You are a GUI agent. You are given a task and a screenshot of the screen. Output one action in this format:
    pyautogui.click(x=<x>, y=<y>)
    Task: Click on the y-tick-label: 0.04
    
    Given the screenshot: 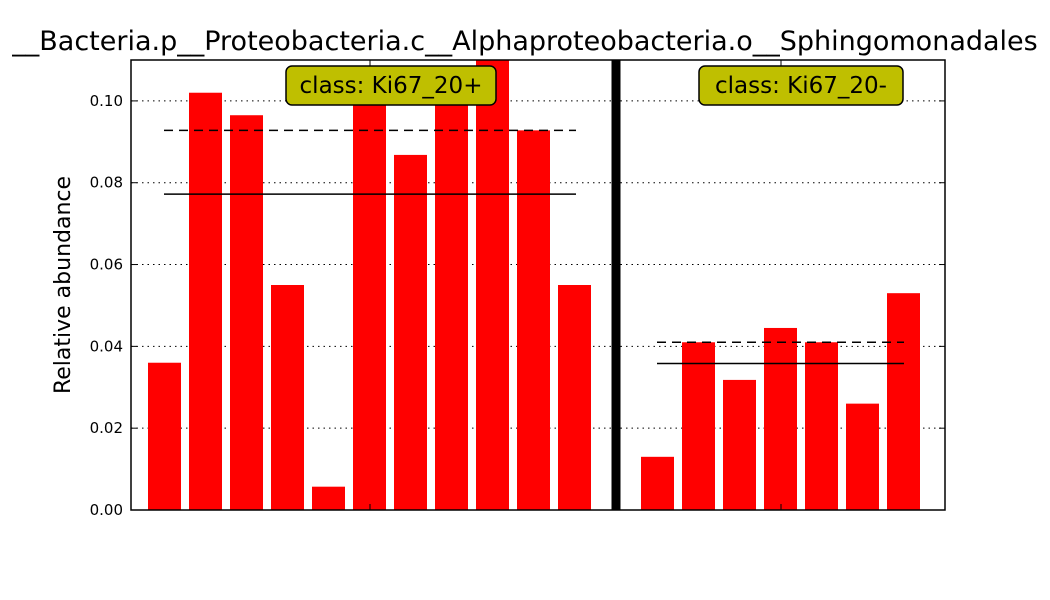 What is the action you would take?
    pyautogui.click(x=106, y=346)
    